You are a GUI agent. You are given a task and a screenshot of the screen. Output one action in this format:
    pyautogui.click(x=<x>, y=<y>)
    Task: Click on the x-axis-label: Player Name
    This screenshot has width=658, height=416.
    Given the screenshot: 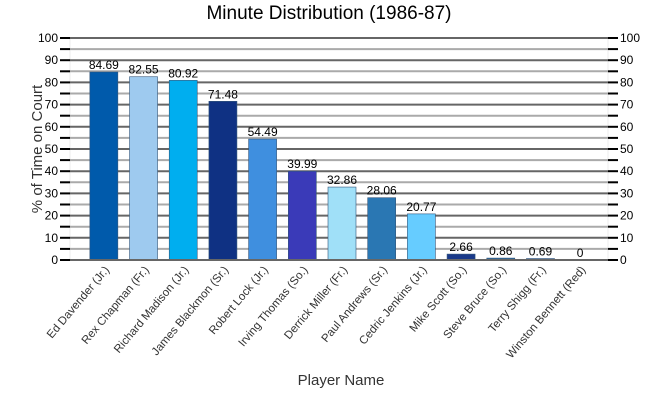 What is the action you would take?
    pyautogui.click(x=341, y=380)
    